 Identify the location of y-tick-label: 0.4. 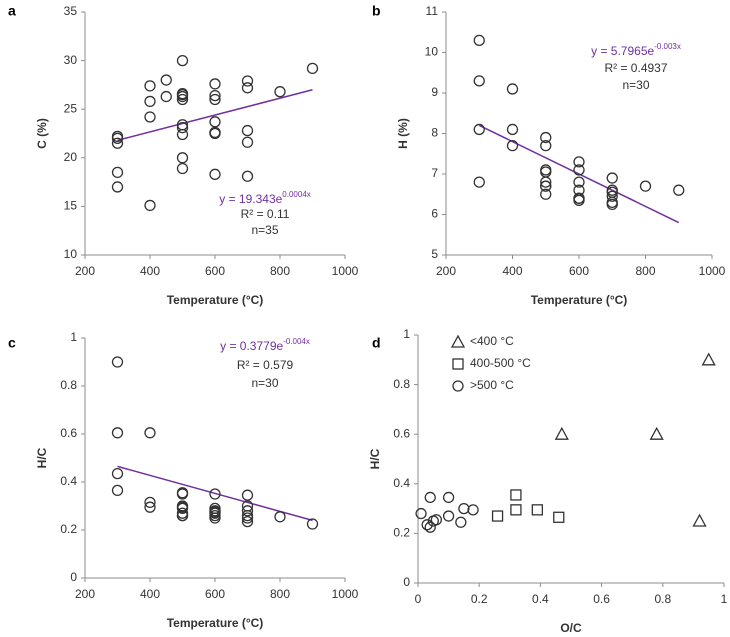
(68, 481).